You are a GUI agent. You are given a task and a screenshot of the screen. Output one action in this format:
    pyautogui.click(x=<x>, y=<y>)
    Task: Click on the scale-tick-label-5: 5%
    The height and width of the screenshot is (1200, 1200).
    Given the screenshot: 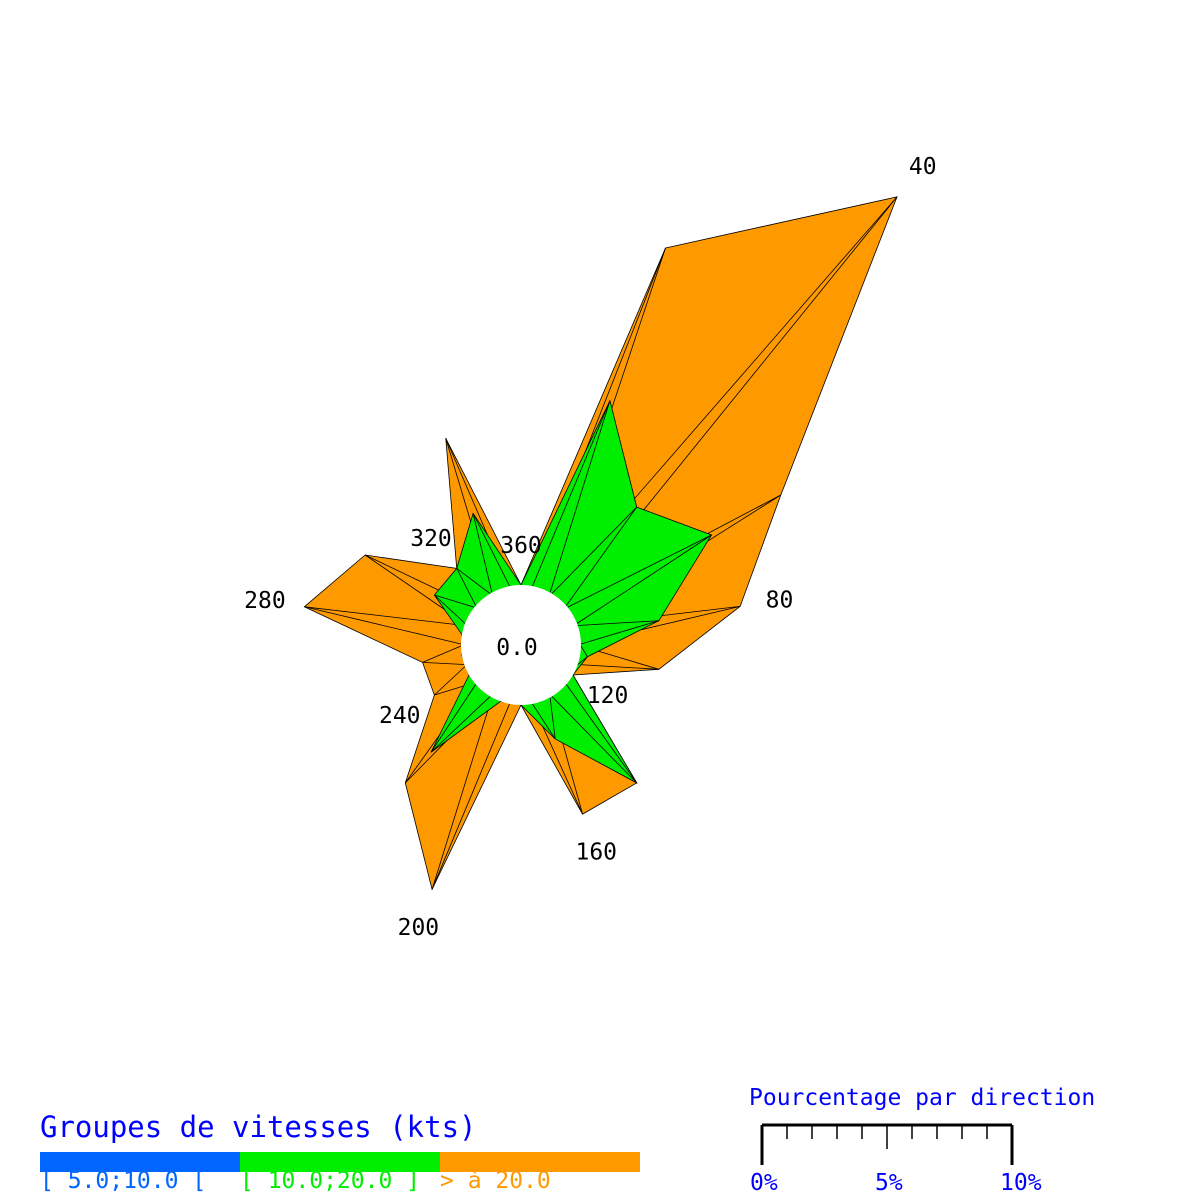 What is the action you would take?
    pyautogui.click(x=889, y=1183)
    